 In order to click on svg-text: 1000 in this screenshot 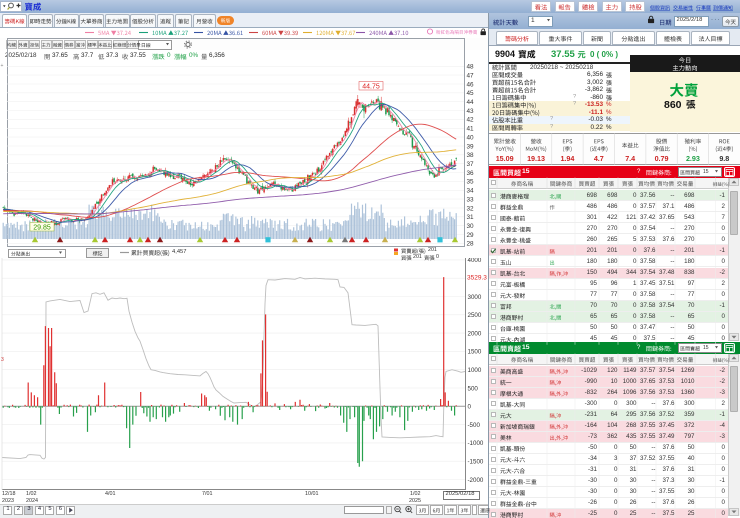, I will do `click(475, 370)`.